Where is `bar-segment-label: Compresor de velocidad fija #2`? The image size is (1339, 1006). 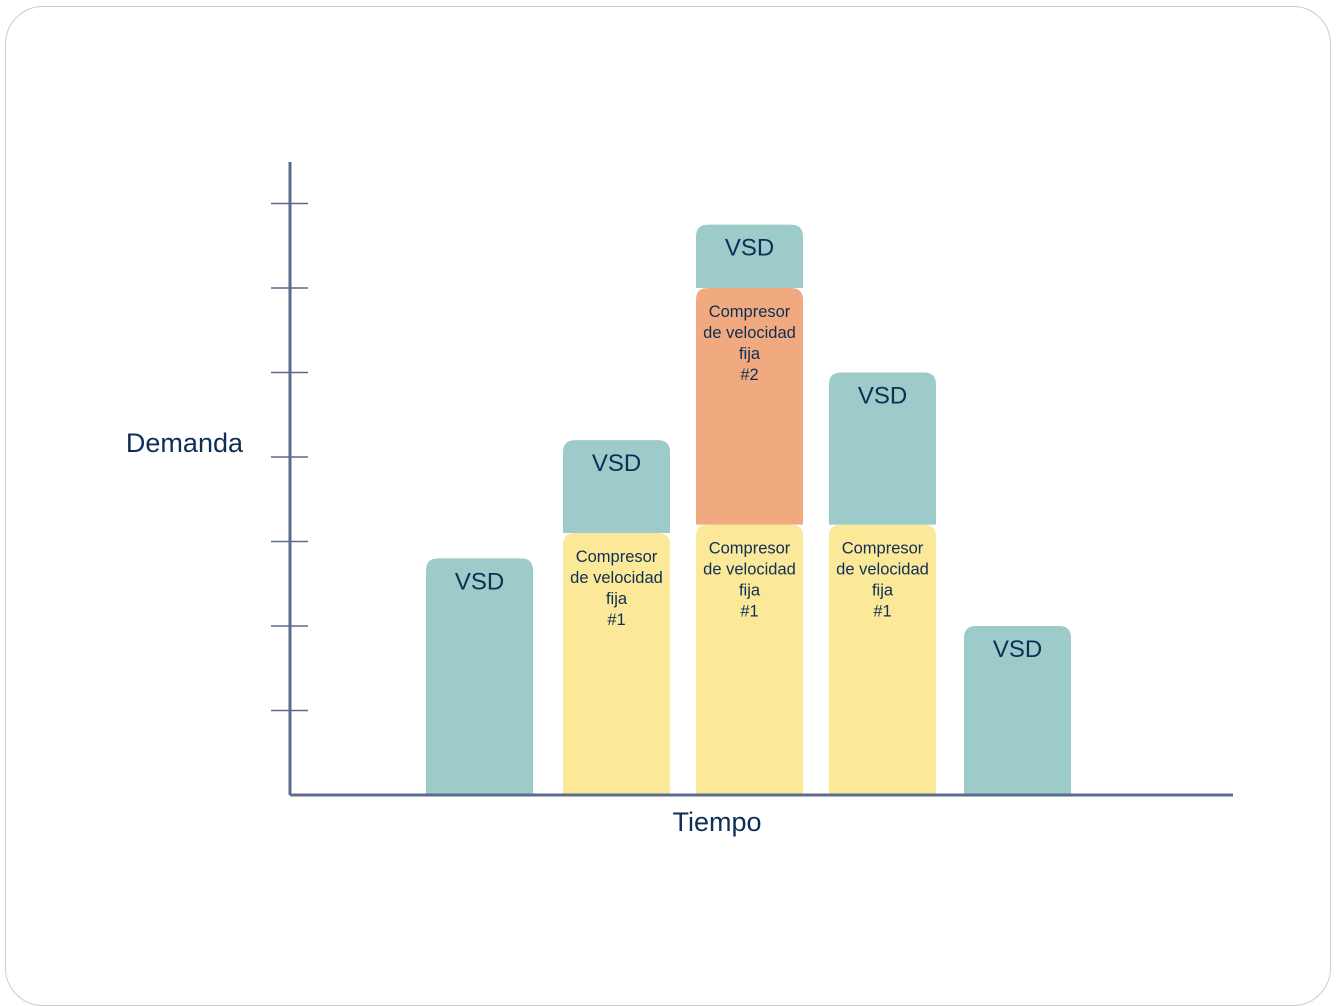 bar-segment-label: Compresor de velocidad fija #2 is located at coordinates (749, 343).